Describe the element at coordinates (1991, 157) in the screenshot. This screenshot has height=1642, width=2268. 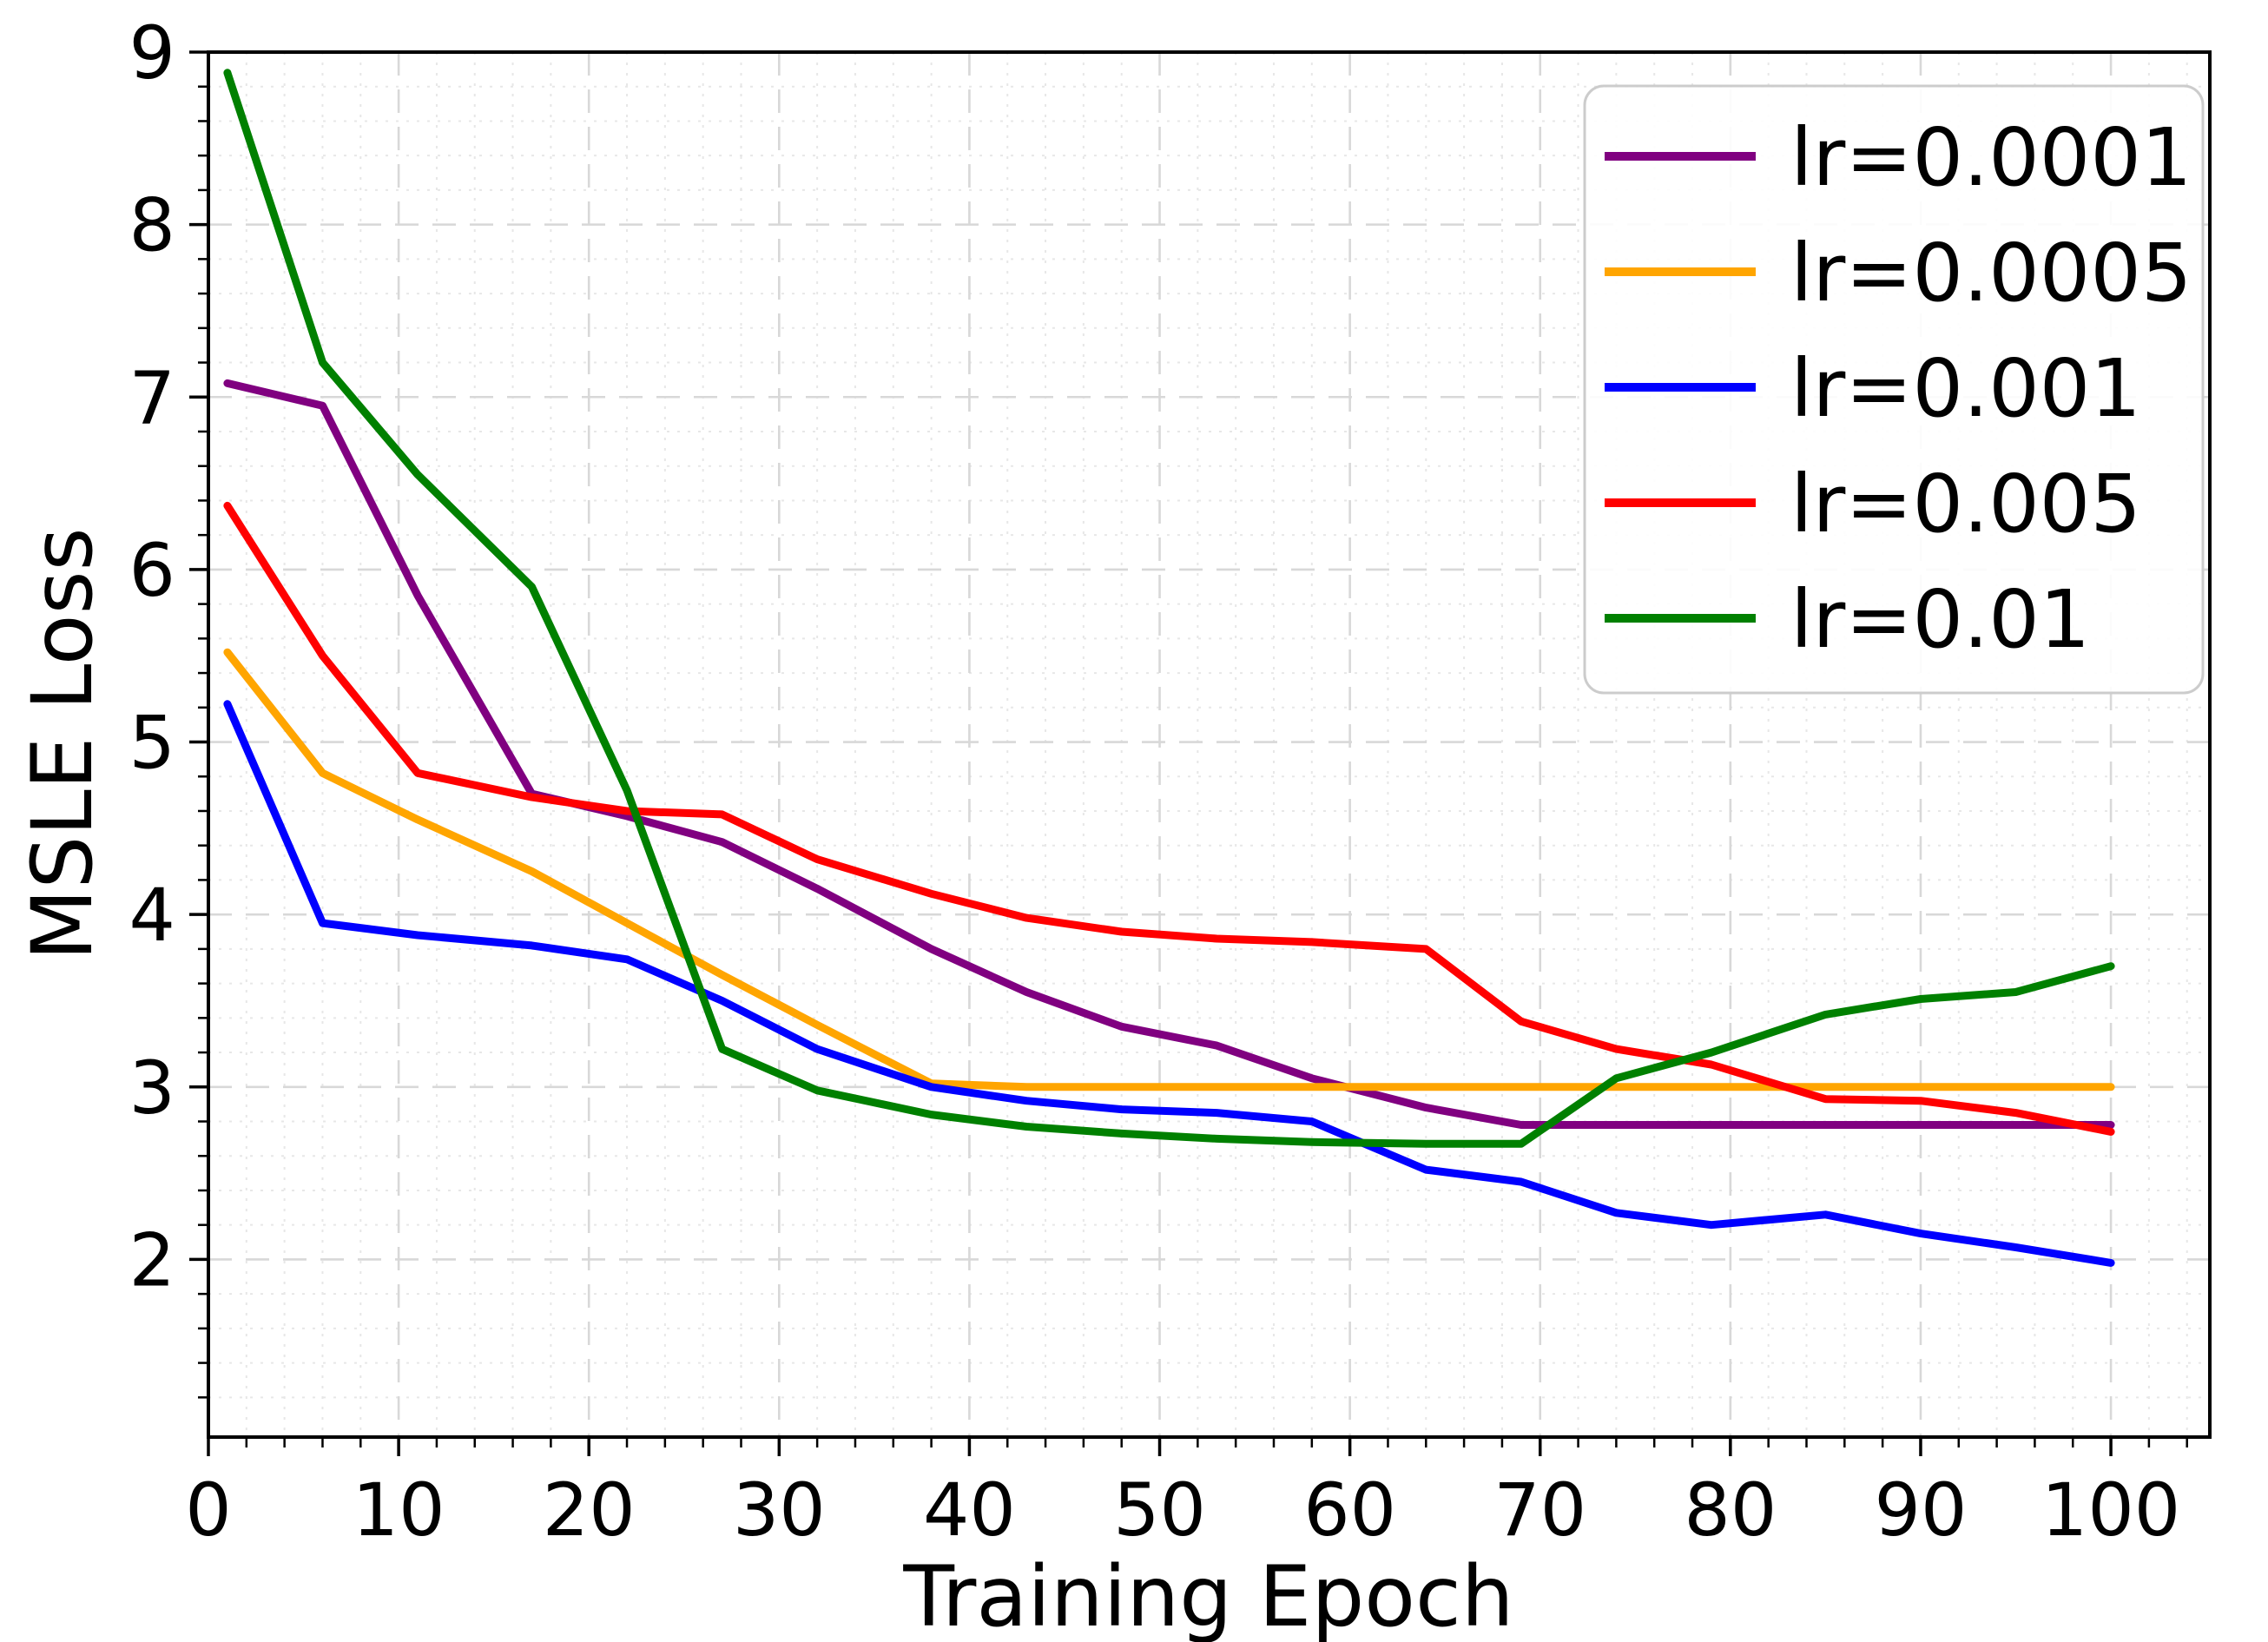
I see `legend-label: lr=0.0001` at that location.